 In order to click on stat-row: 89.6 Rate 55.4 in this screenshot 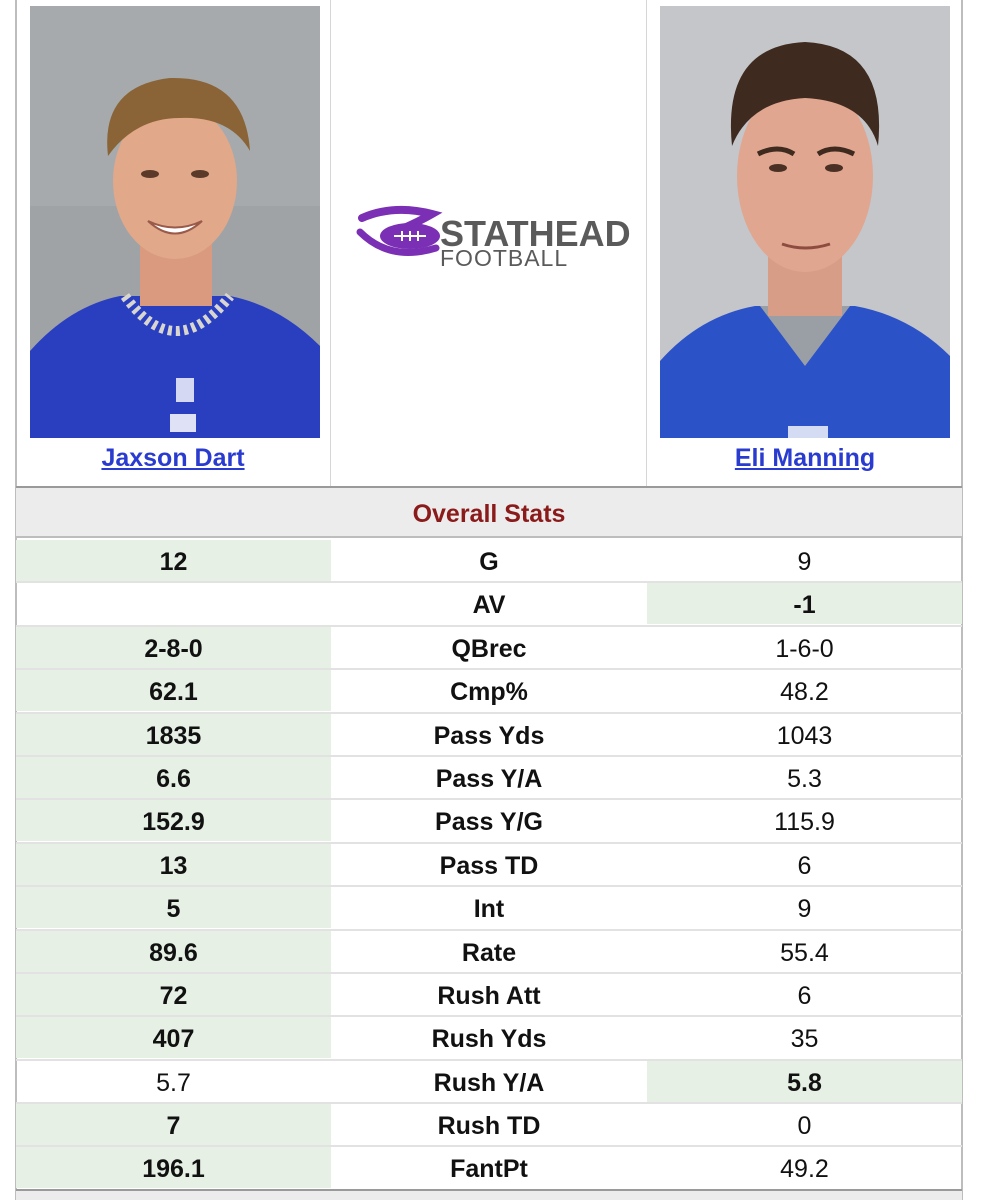, I will do `click(489, 952)`.